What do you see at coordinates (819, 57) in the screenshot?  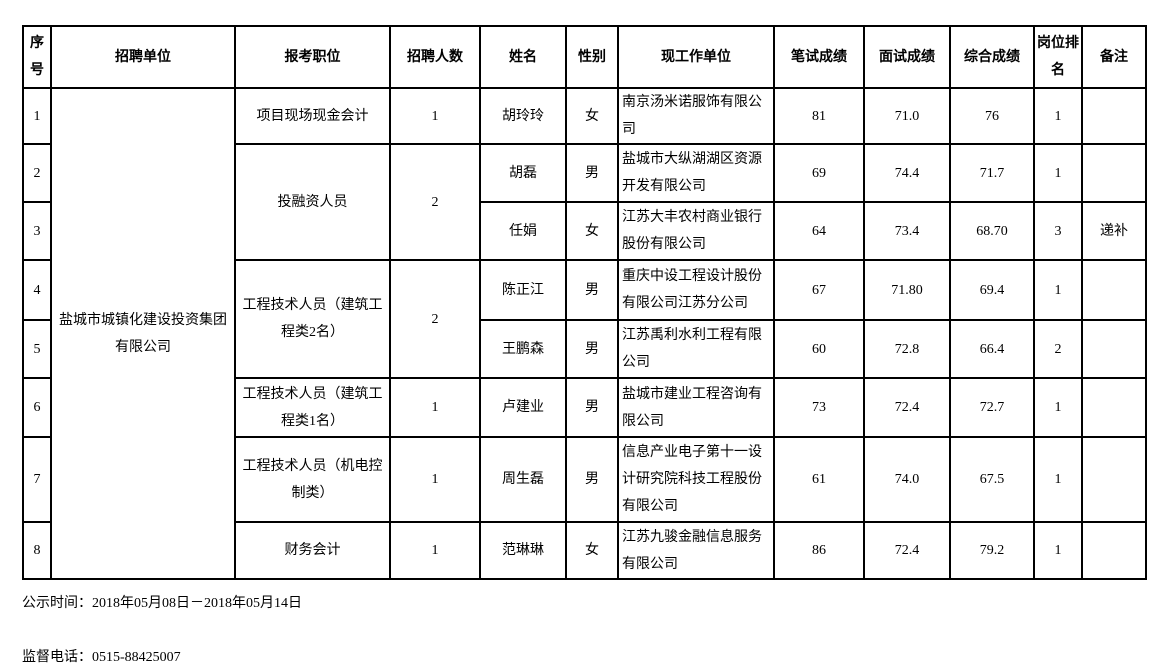 I see `column-header-written-score: 笔试成绩` at bounding box center [819, 57].